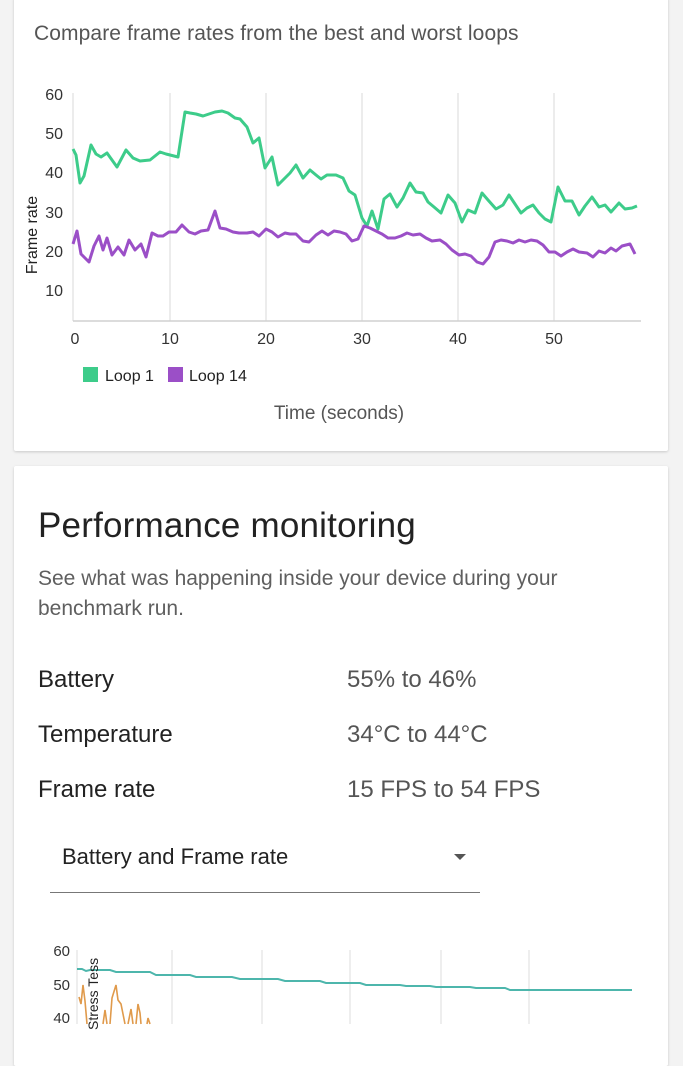  Describe the element at coordinates (460, 857) in the screenshot. I see `dropdown-triangle-icon` at that location.